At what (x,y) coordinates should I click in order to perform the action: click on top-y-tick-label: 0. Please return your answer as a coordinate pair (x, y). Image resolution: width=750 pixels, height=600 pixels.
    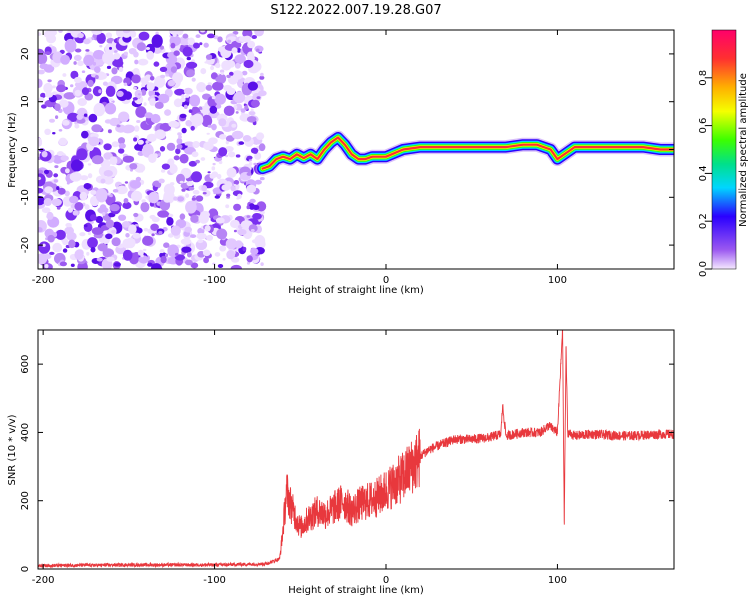
    Looking at the image, I should click on (25, 149).